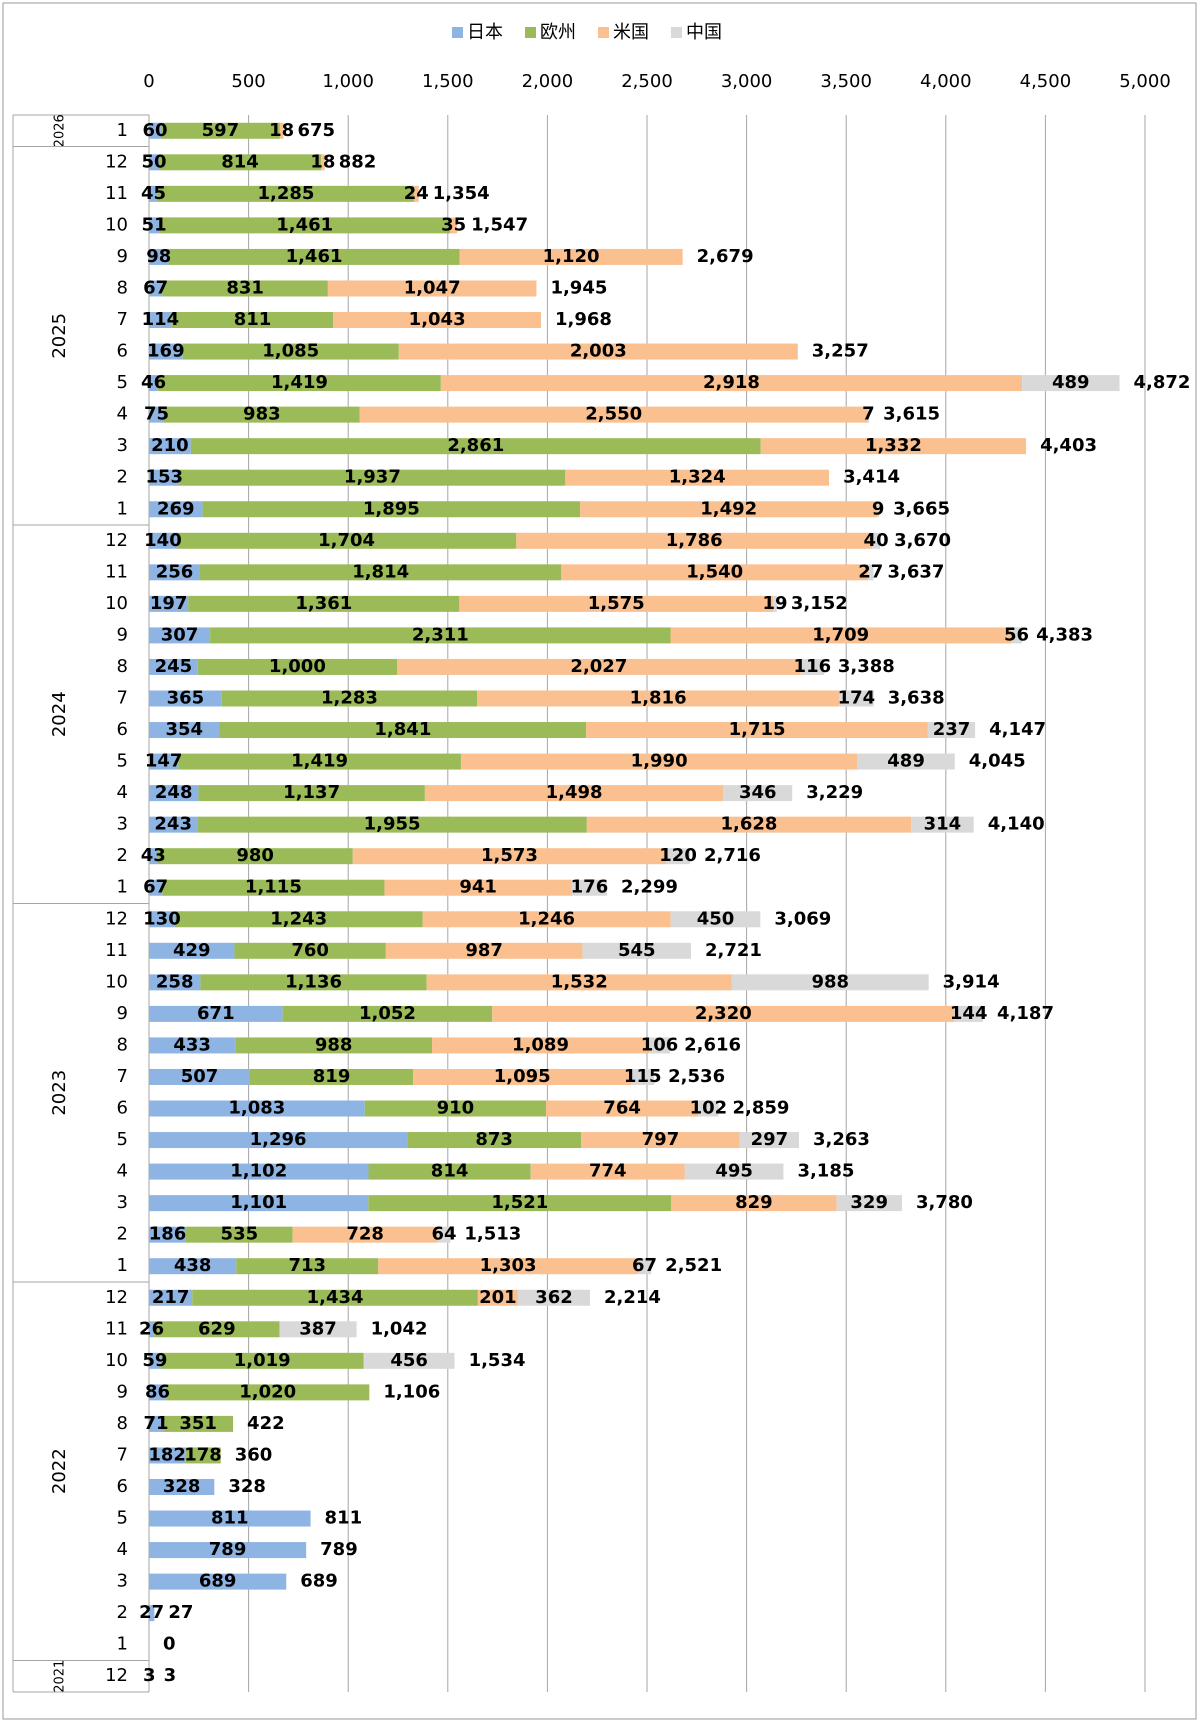 The height and width of the screenshot is (1722, 1200). I want to click on data-label: 153, so click(164, 477).